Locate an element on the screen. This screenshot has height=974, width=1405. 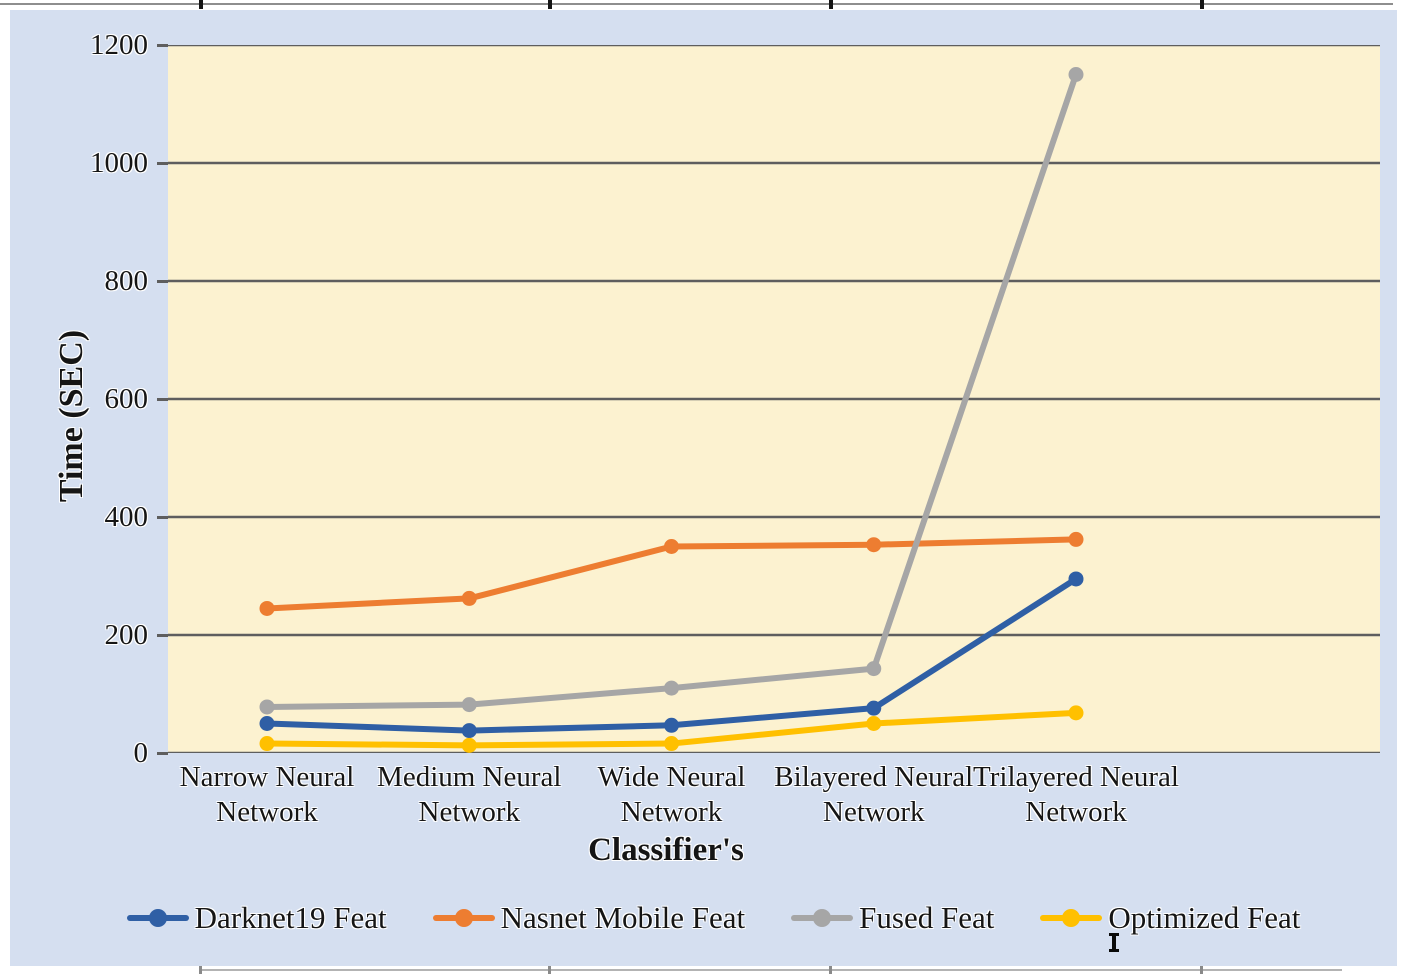
bottom-crop-line is located at coordinates (770, 970).